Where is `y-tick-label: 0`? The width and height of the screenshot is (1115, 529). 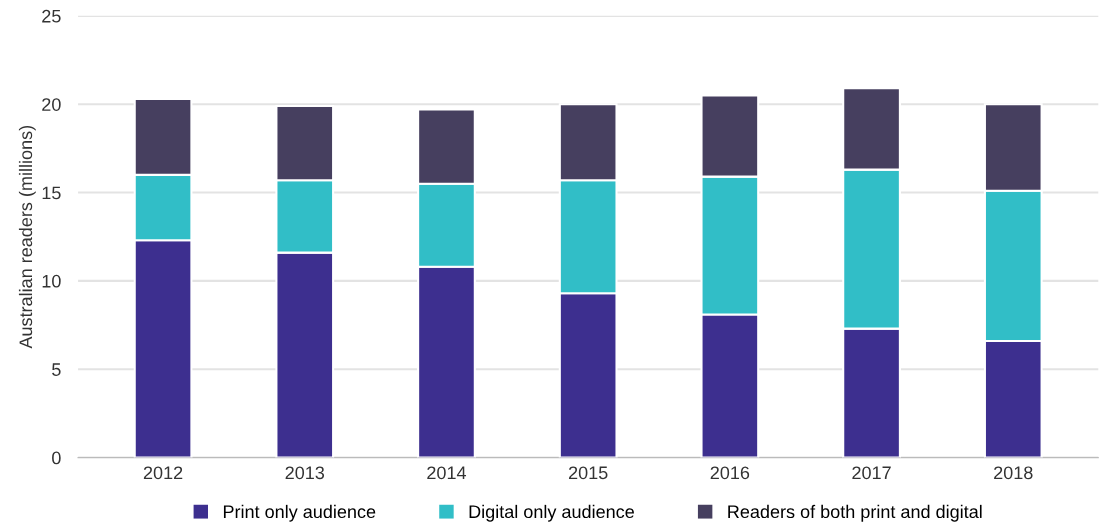
y-tick-label: 0 is located at coordinates (56, 458).